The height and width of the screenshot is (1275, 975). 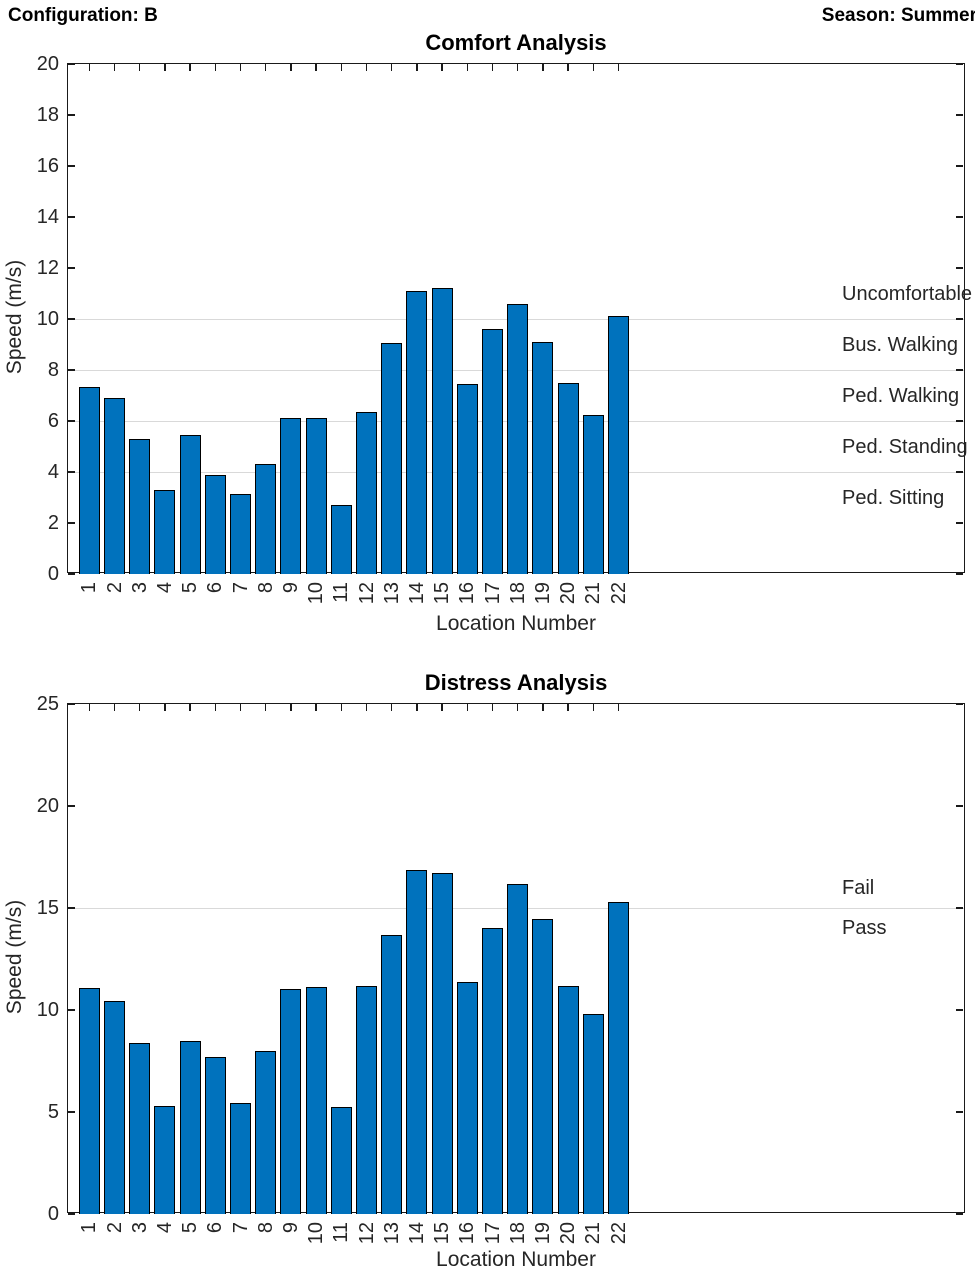 What do you see at coordinates (442, 1233) in the screenshot?
I see `x-tick-label: 15` at bounding box center [442, 1233].